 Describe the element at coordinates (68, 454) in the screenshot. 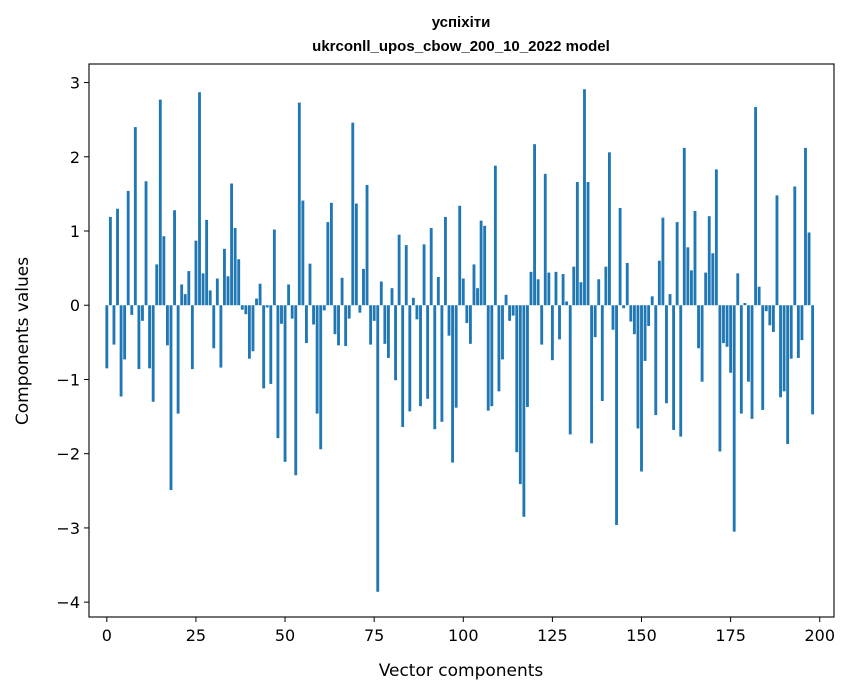

I see `y-tick-label: −2` at that location.